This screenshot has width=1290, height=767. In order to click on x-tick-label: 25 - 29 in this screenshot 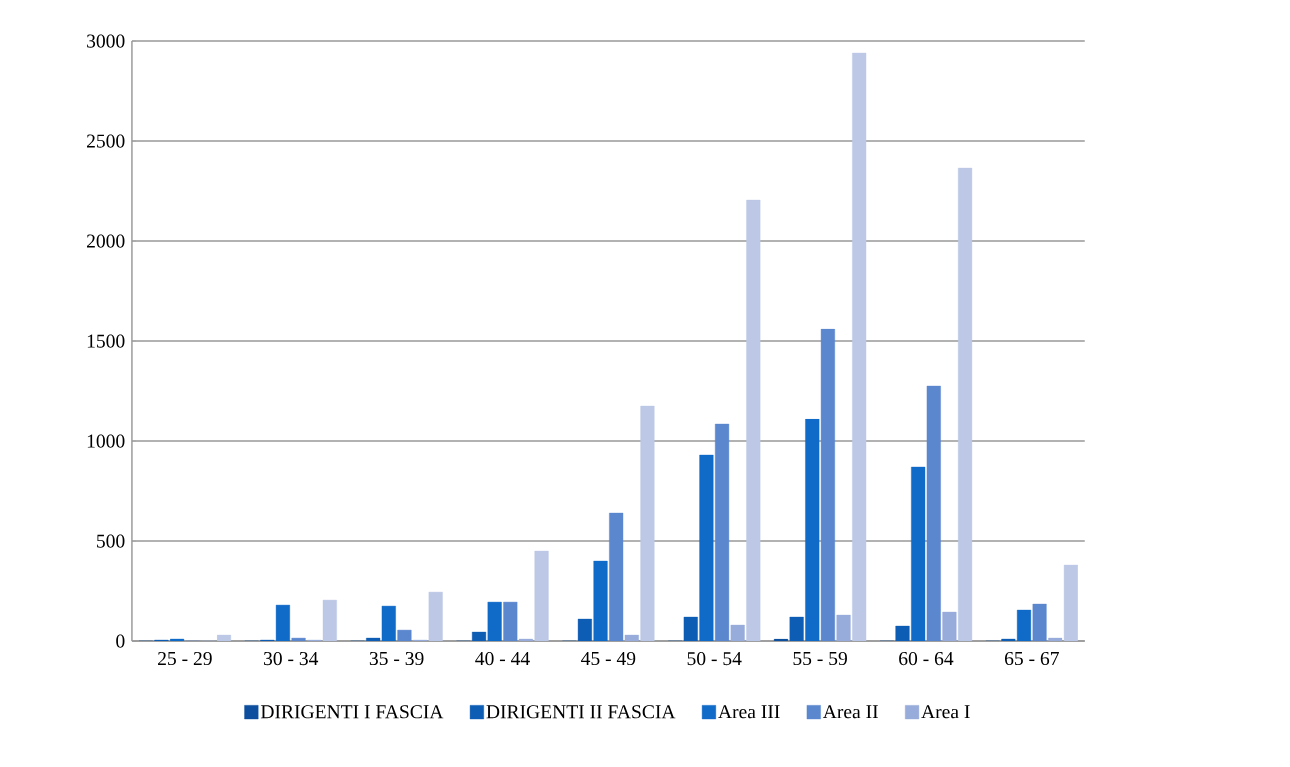, I will do `click(185, 658)`.